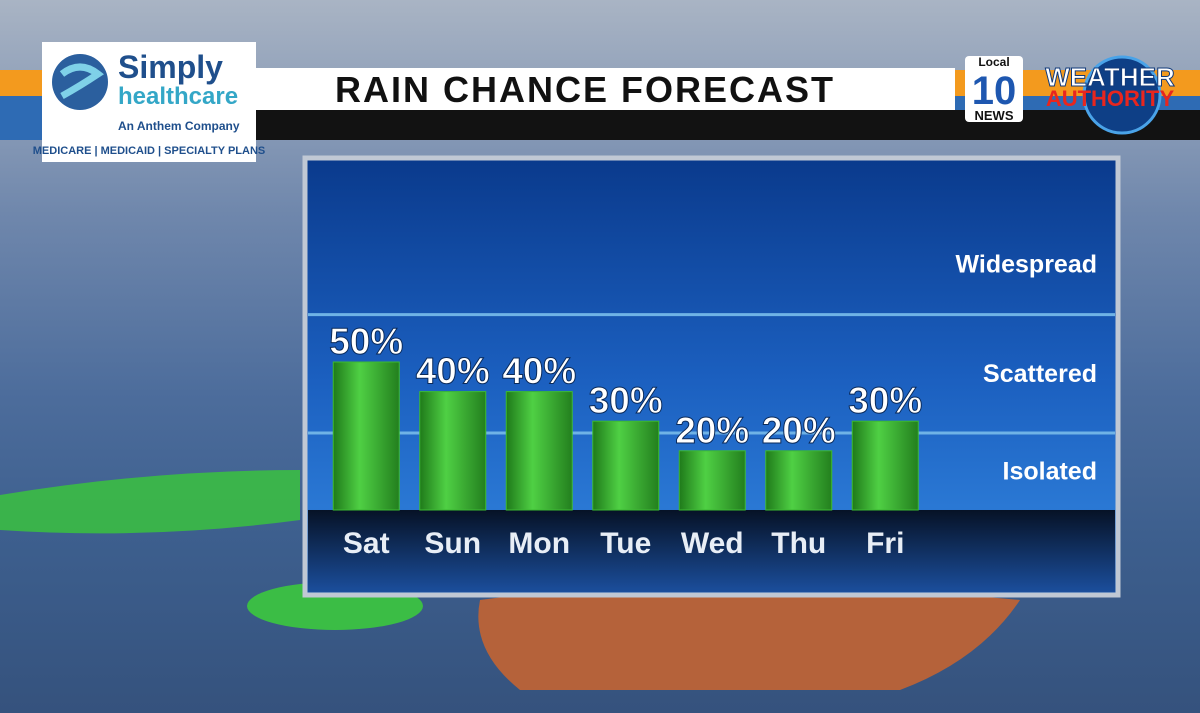 This screenshot has width=1200, height=713. Describe the element at coordinates (81, 81) in the screenshot. I see `sponsor-logo` at that location.